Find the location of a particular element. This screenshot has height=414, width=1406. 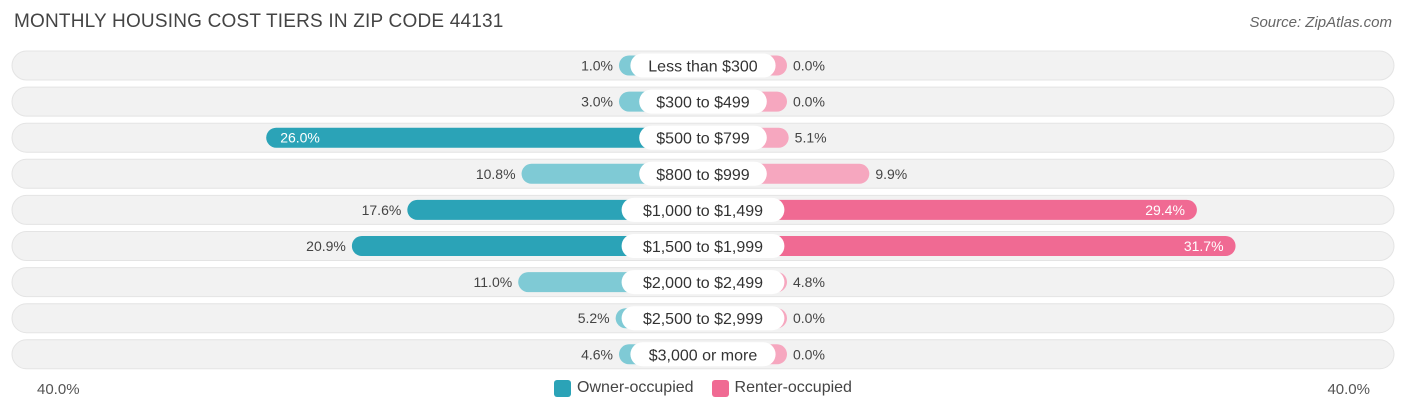

legend-item-owner: Owner-occupied is located at coordinates (624, 388).